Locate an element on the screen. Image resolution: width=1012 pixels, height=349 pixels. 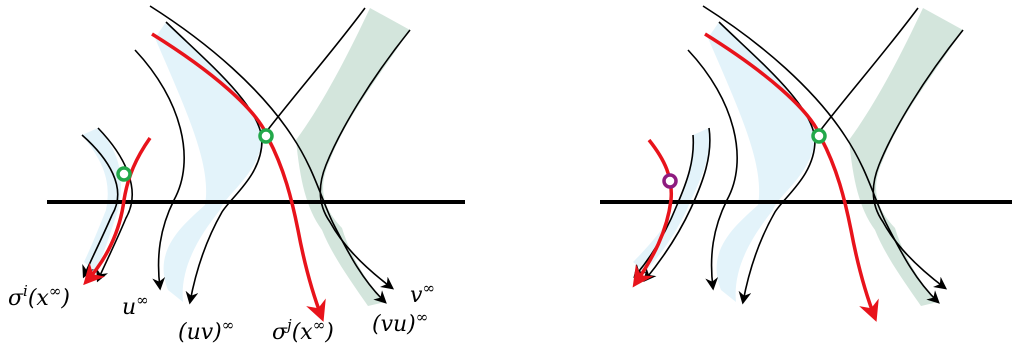
curve-u-inf-right is located at coordinates (712, 170).